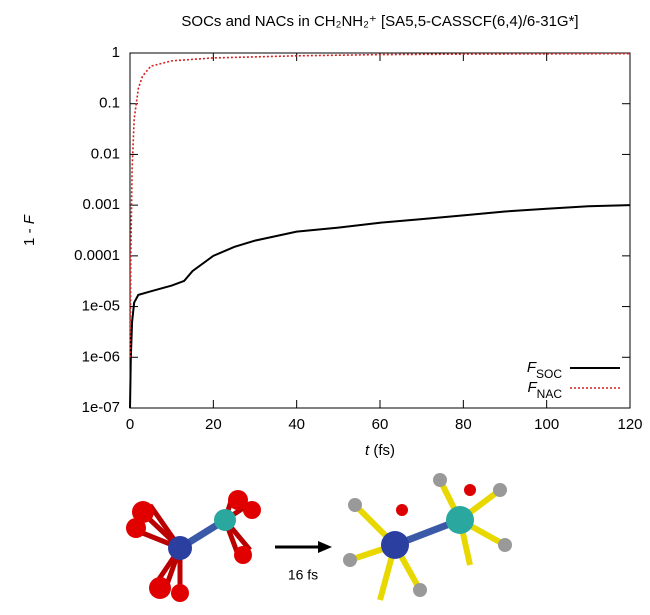 The width and height of the screenshot is (650, 615). What do you see at coordinates (193, 546) in the screenshot?
I see `molecule-before` at bounding box center [193, 546].